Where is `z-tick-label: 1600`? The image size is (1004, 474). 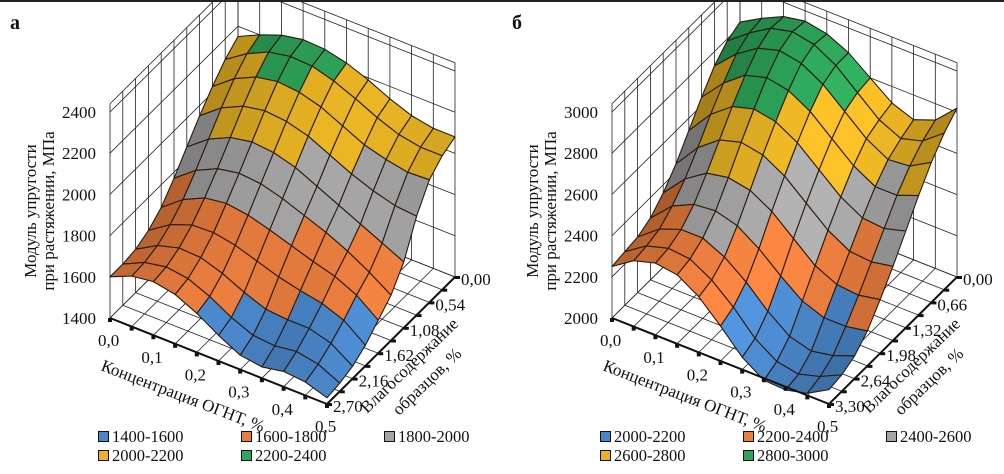 z-tick-label: 1600 is located at coordinates (79, 277).